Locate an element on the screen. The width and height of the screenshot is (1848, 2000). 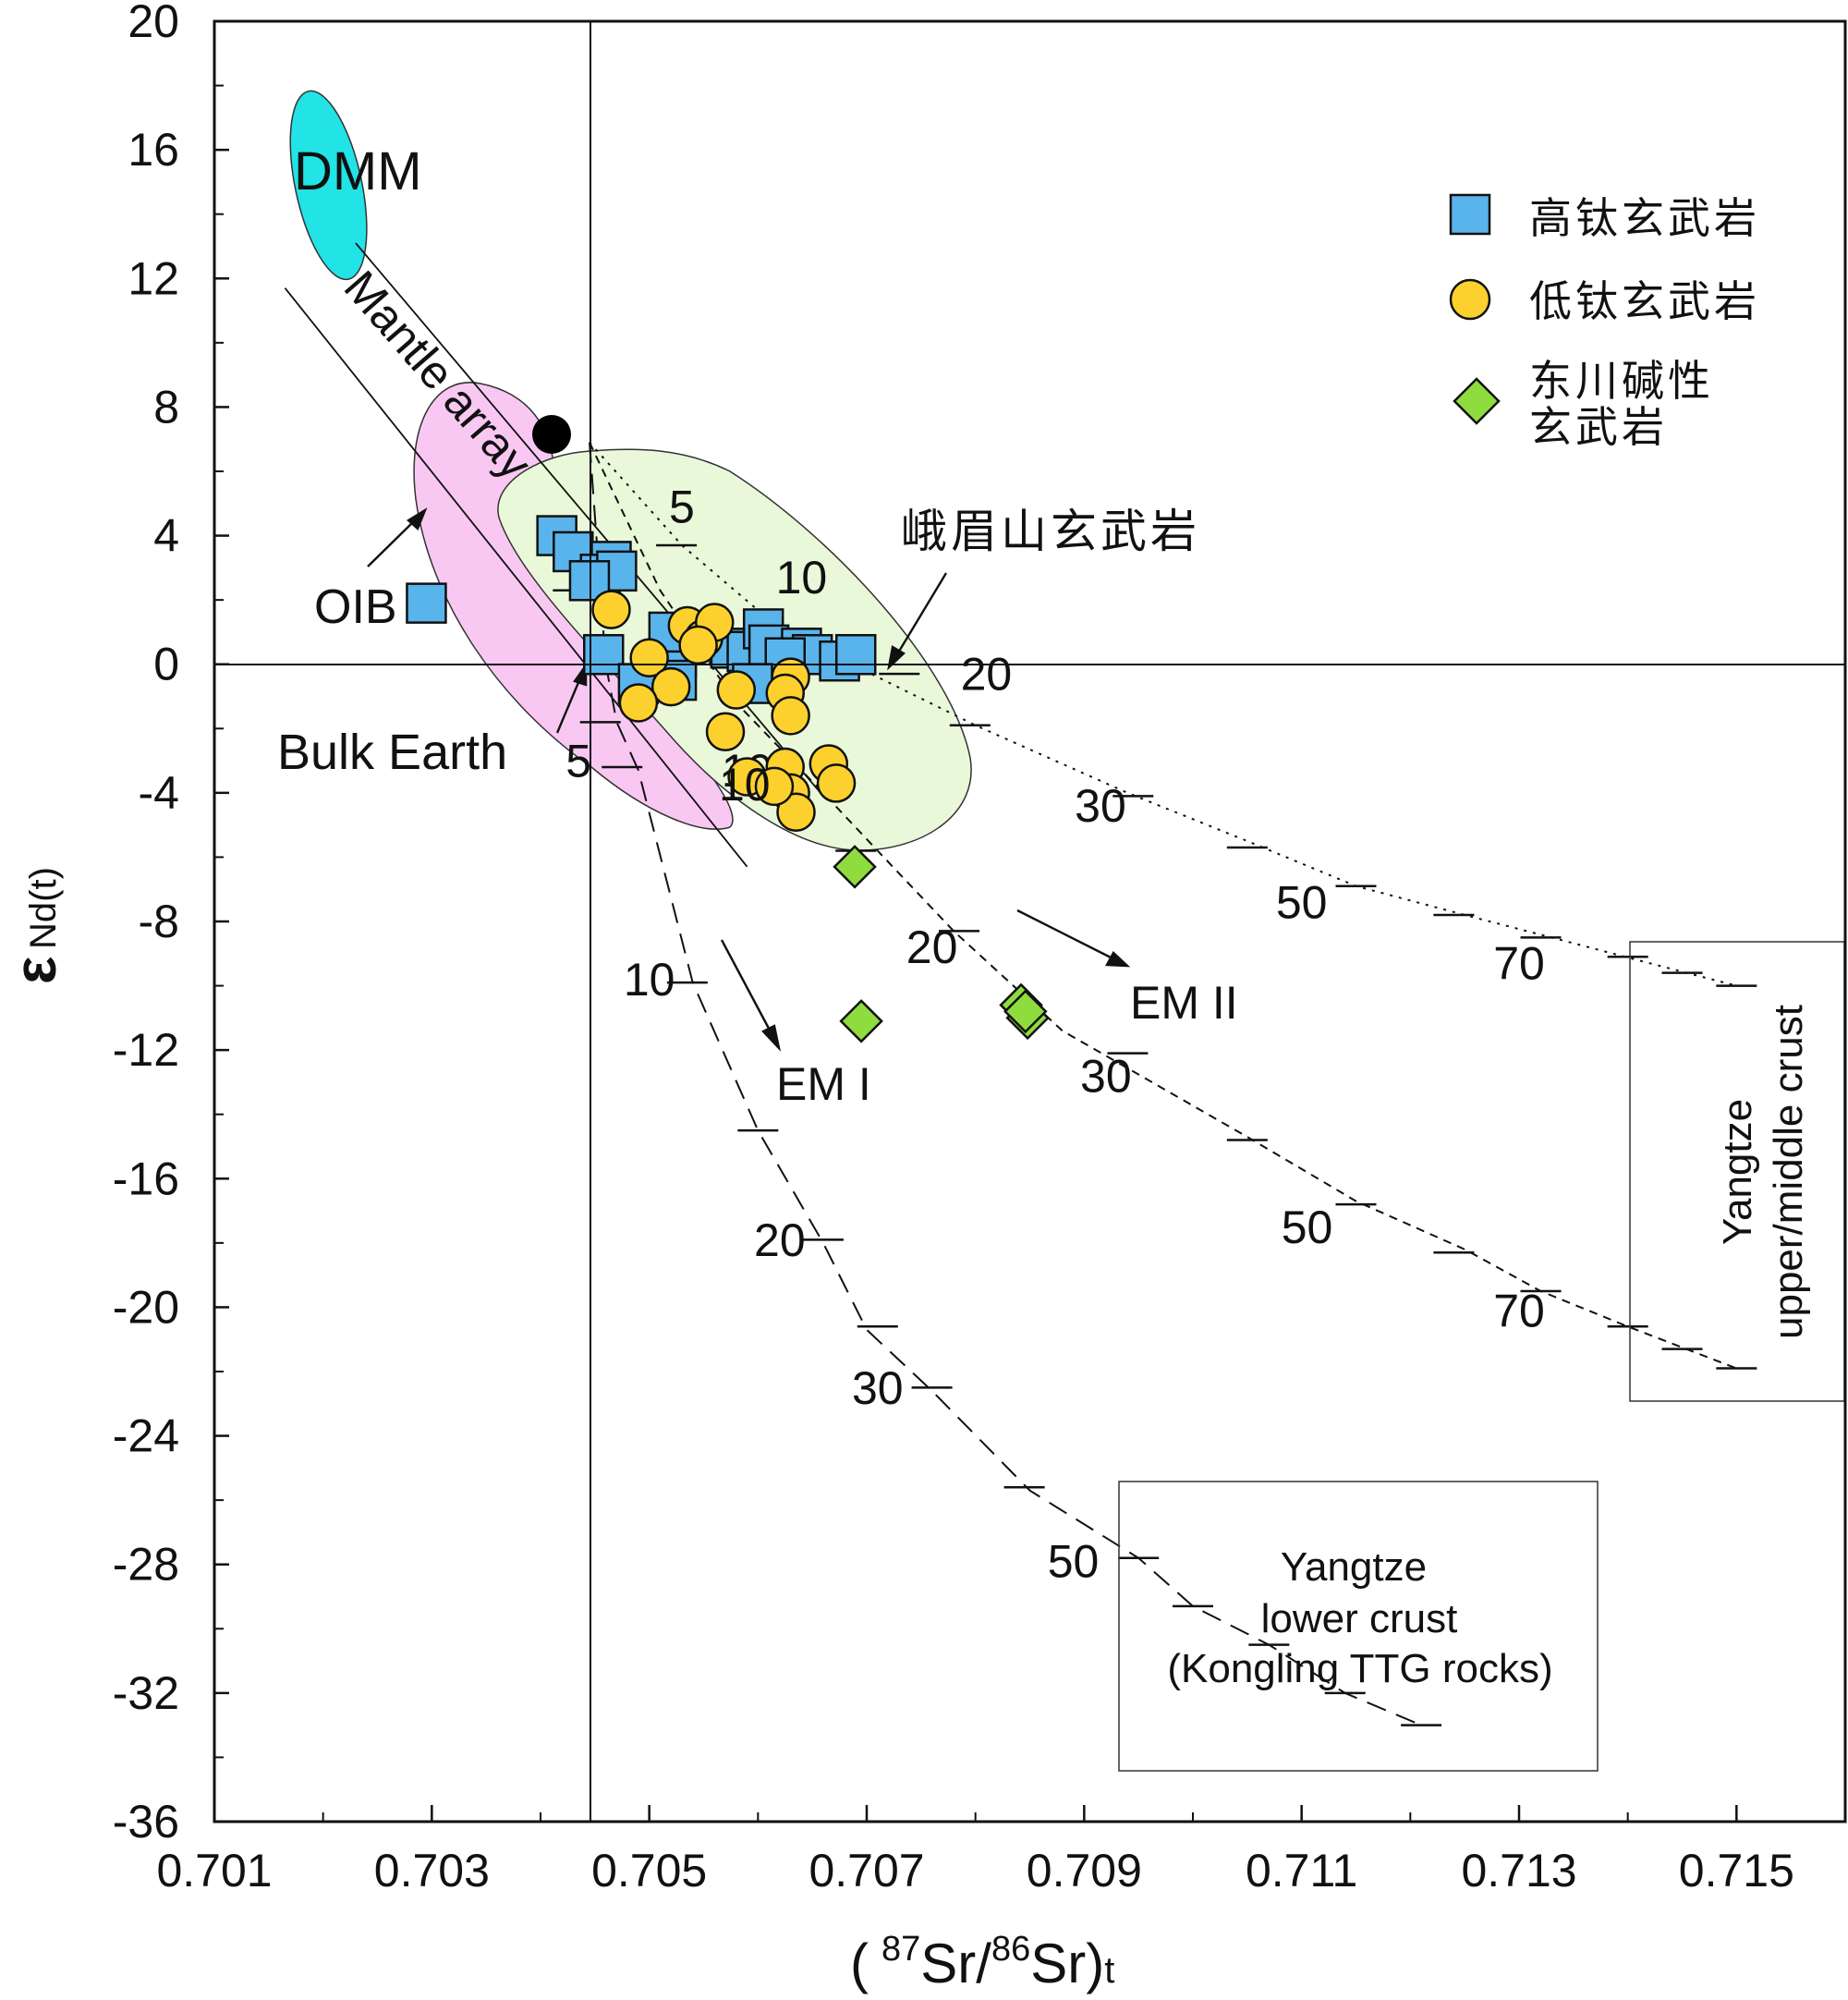
oib-label: OIB is located at coordinates (355, 607).